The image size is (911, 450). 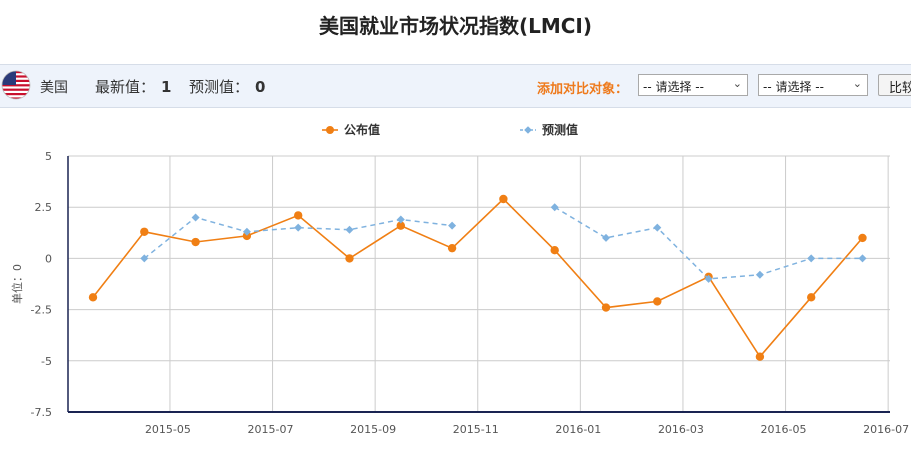 I want to click on latest-value: 最新值： 1, so click(x=133, y=86).